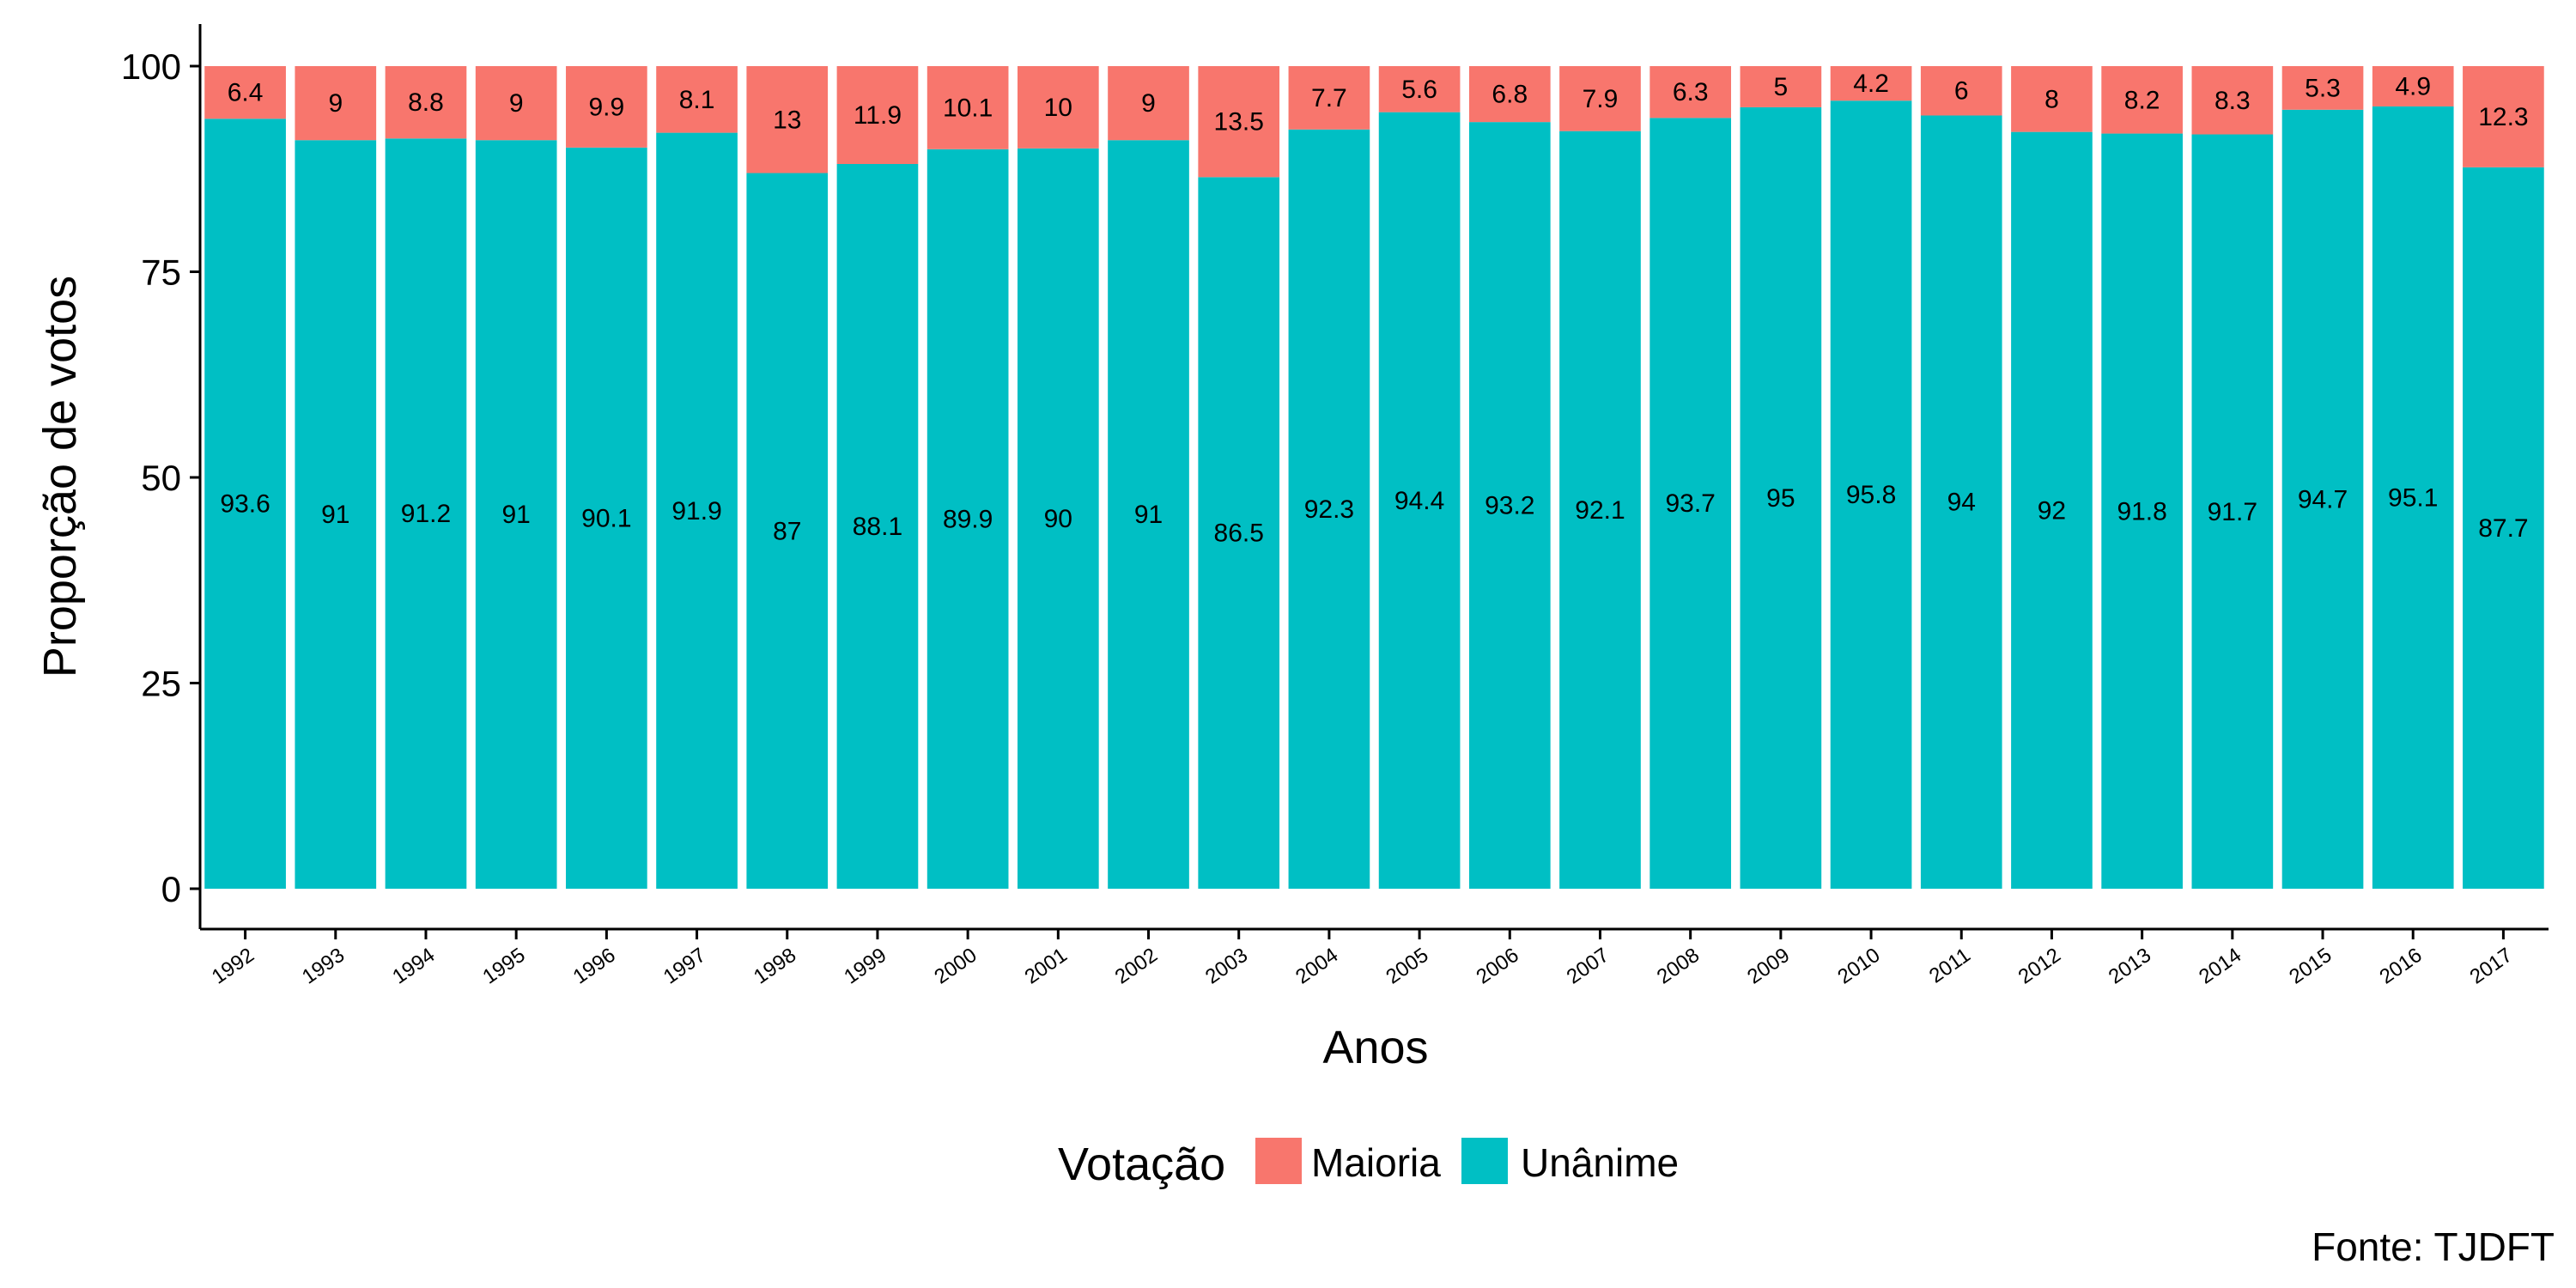  I want to click on label-unanime-2013: 91.8, so click(2141, 512).